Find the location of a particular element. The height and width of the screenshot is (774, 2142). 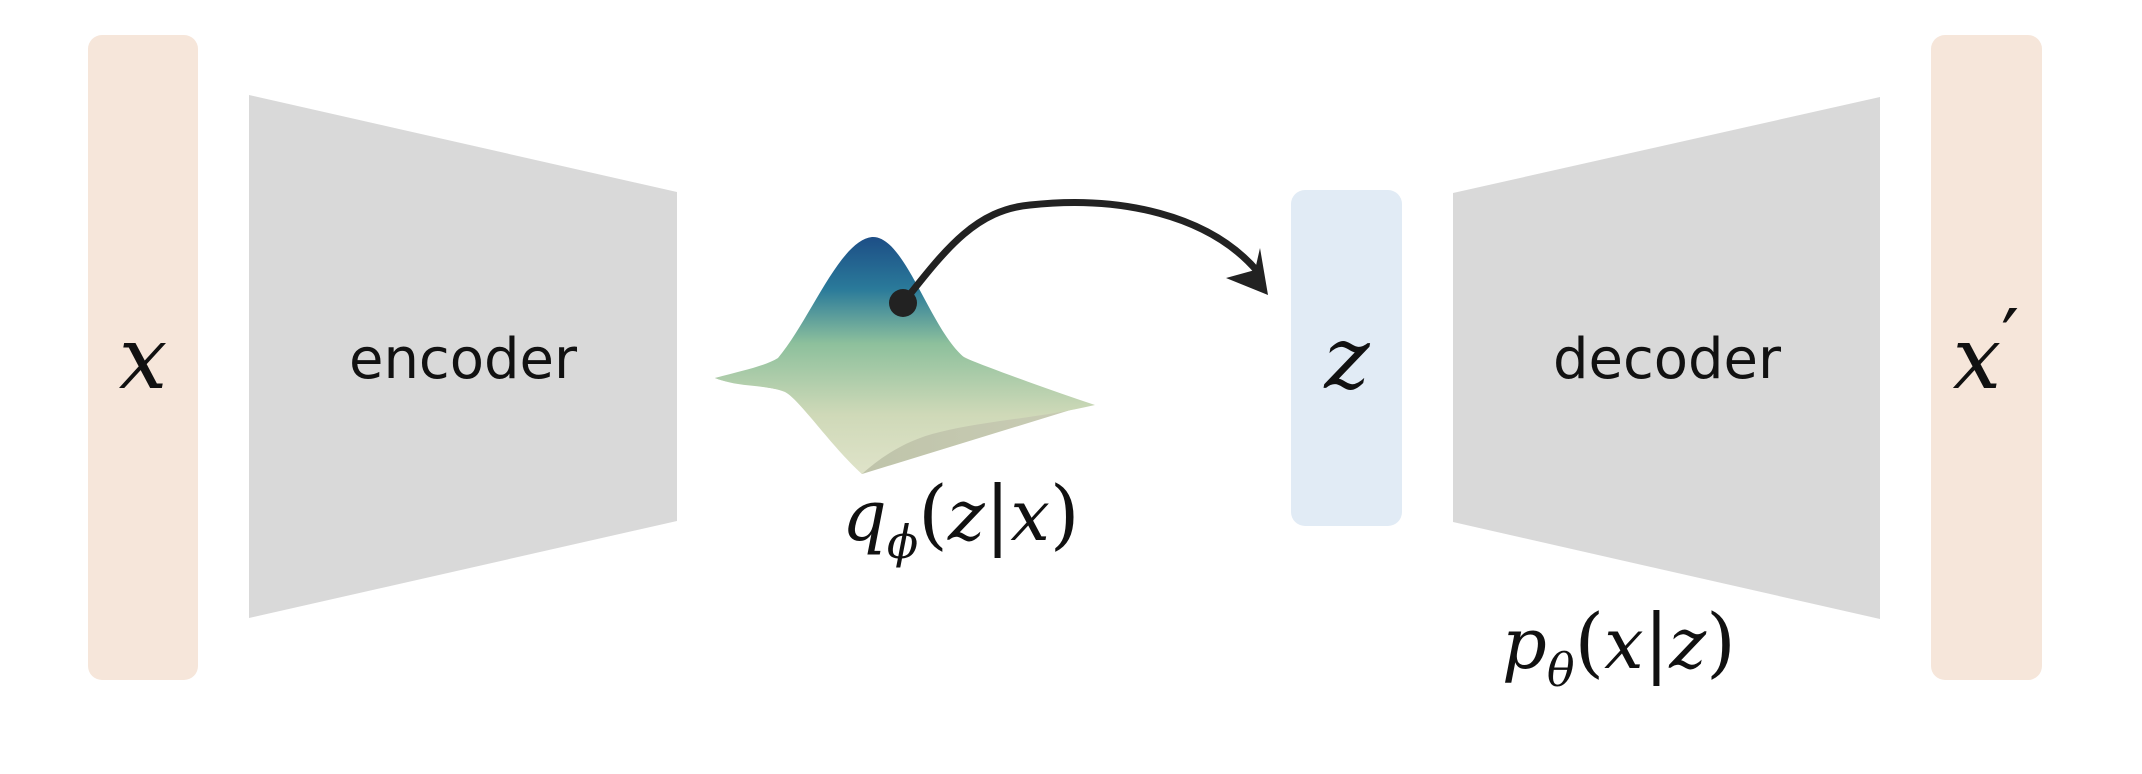

latent-box is located at coordinates (1346, 358).